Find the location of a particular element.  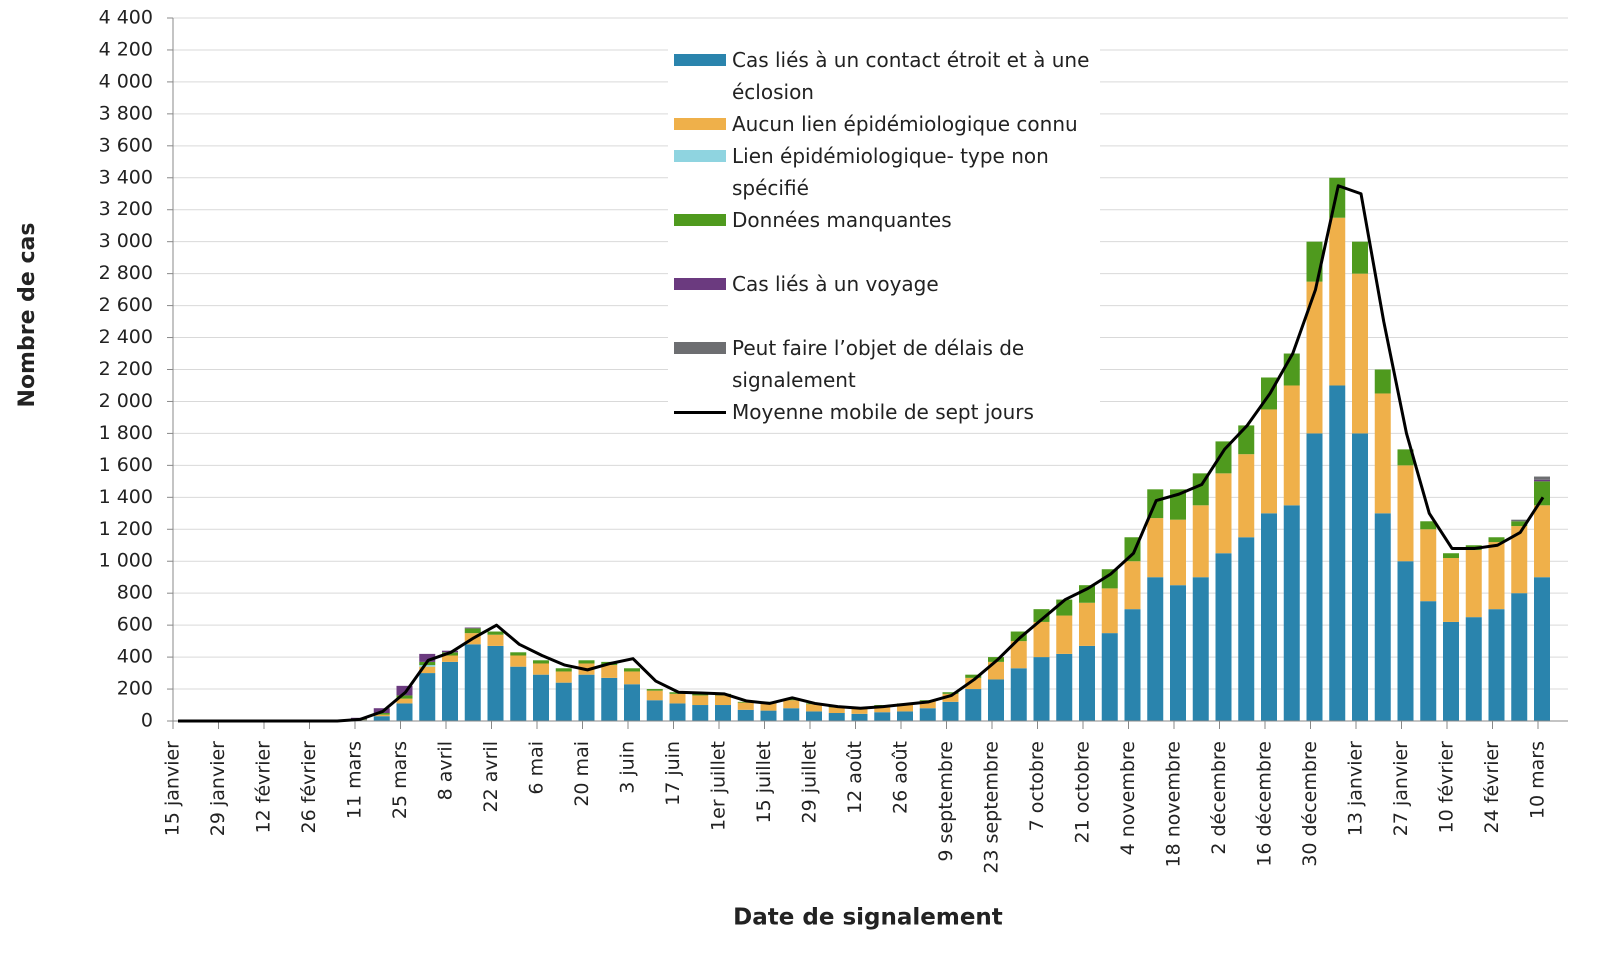

y-tick-label: 2 200 is located at coordinates (126, 369).